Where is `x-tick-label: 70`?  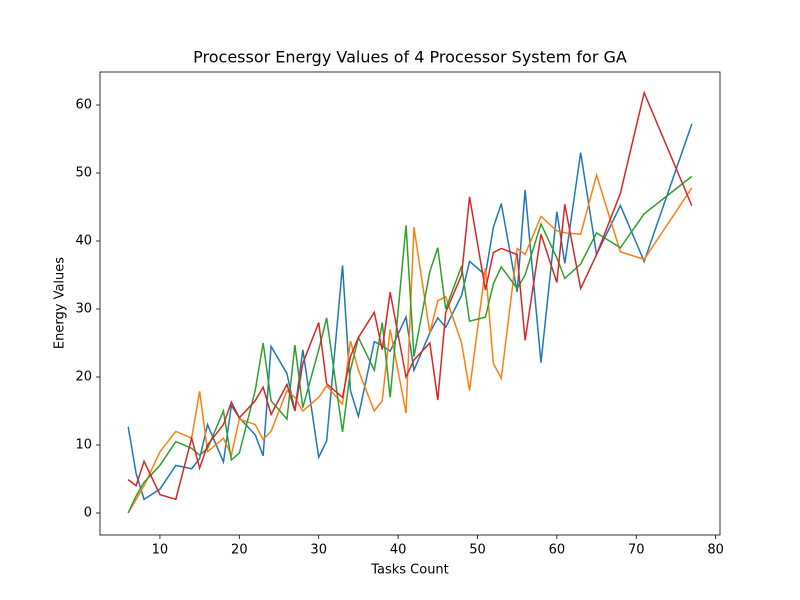 x-tick-label: 70 is located at coordinates (636, 550).